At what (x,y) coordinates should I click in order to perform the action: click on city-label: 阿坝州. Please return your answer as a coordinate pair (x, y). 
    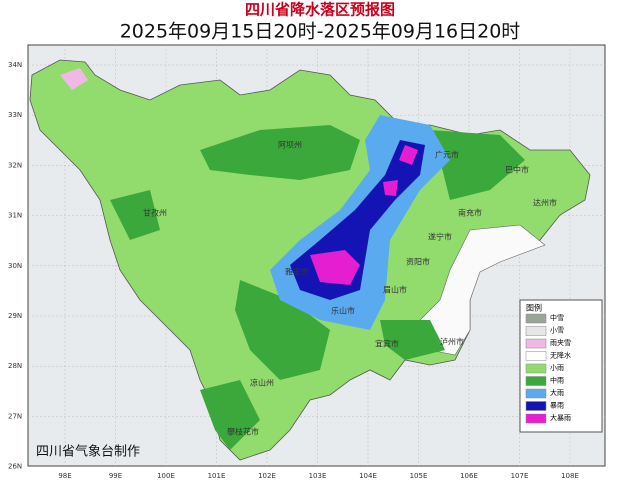
    Looking at the image, I should click on (290, 145).